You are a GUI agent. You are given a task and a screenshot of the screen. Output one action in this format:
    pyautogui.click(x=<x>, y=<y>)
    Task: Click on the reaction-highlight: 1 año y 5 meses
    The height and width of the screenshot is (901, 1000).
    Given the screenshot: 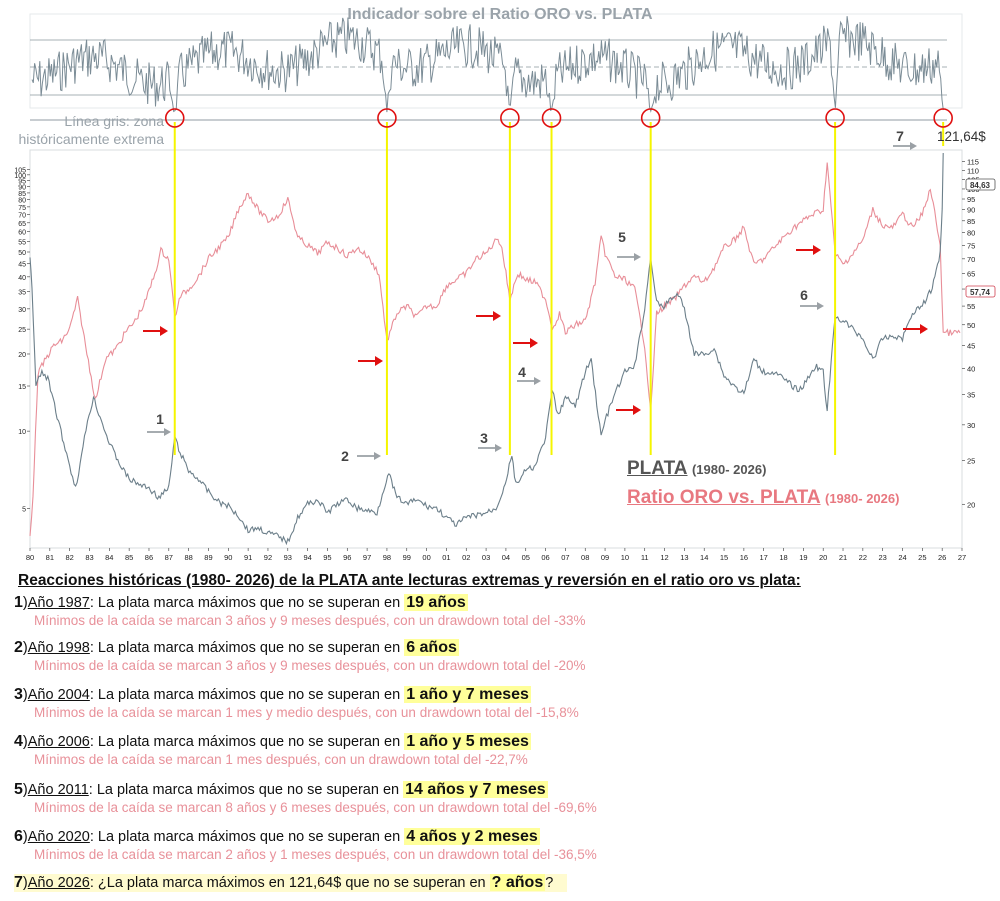 What is the action you would take?
    pyautogui.click(x=467, y=741)
    